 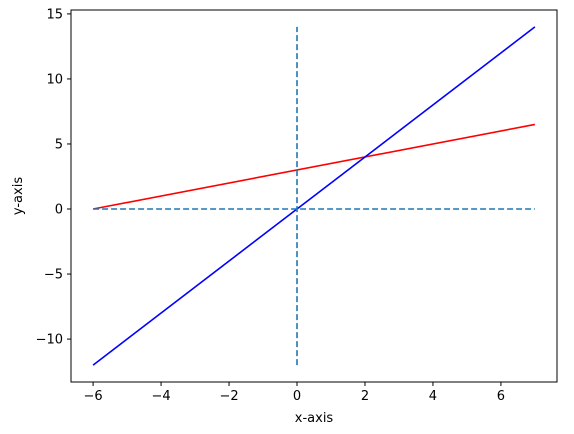 What do you see at coordinates (297, 396) in the screenshot?
I see `x-tick-label: 0` at bounding box center [297, 396].